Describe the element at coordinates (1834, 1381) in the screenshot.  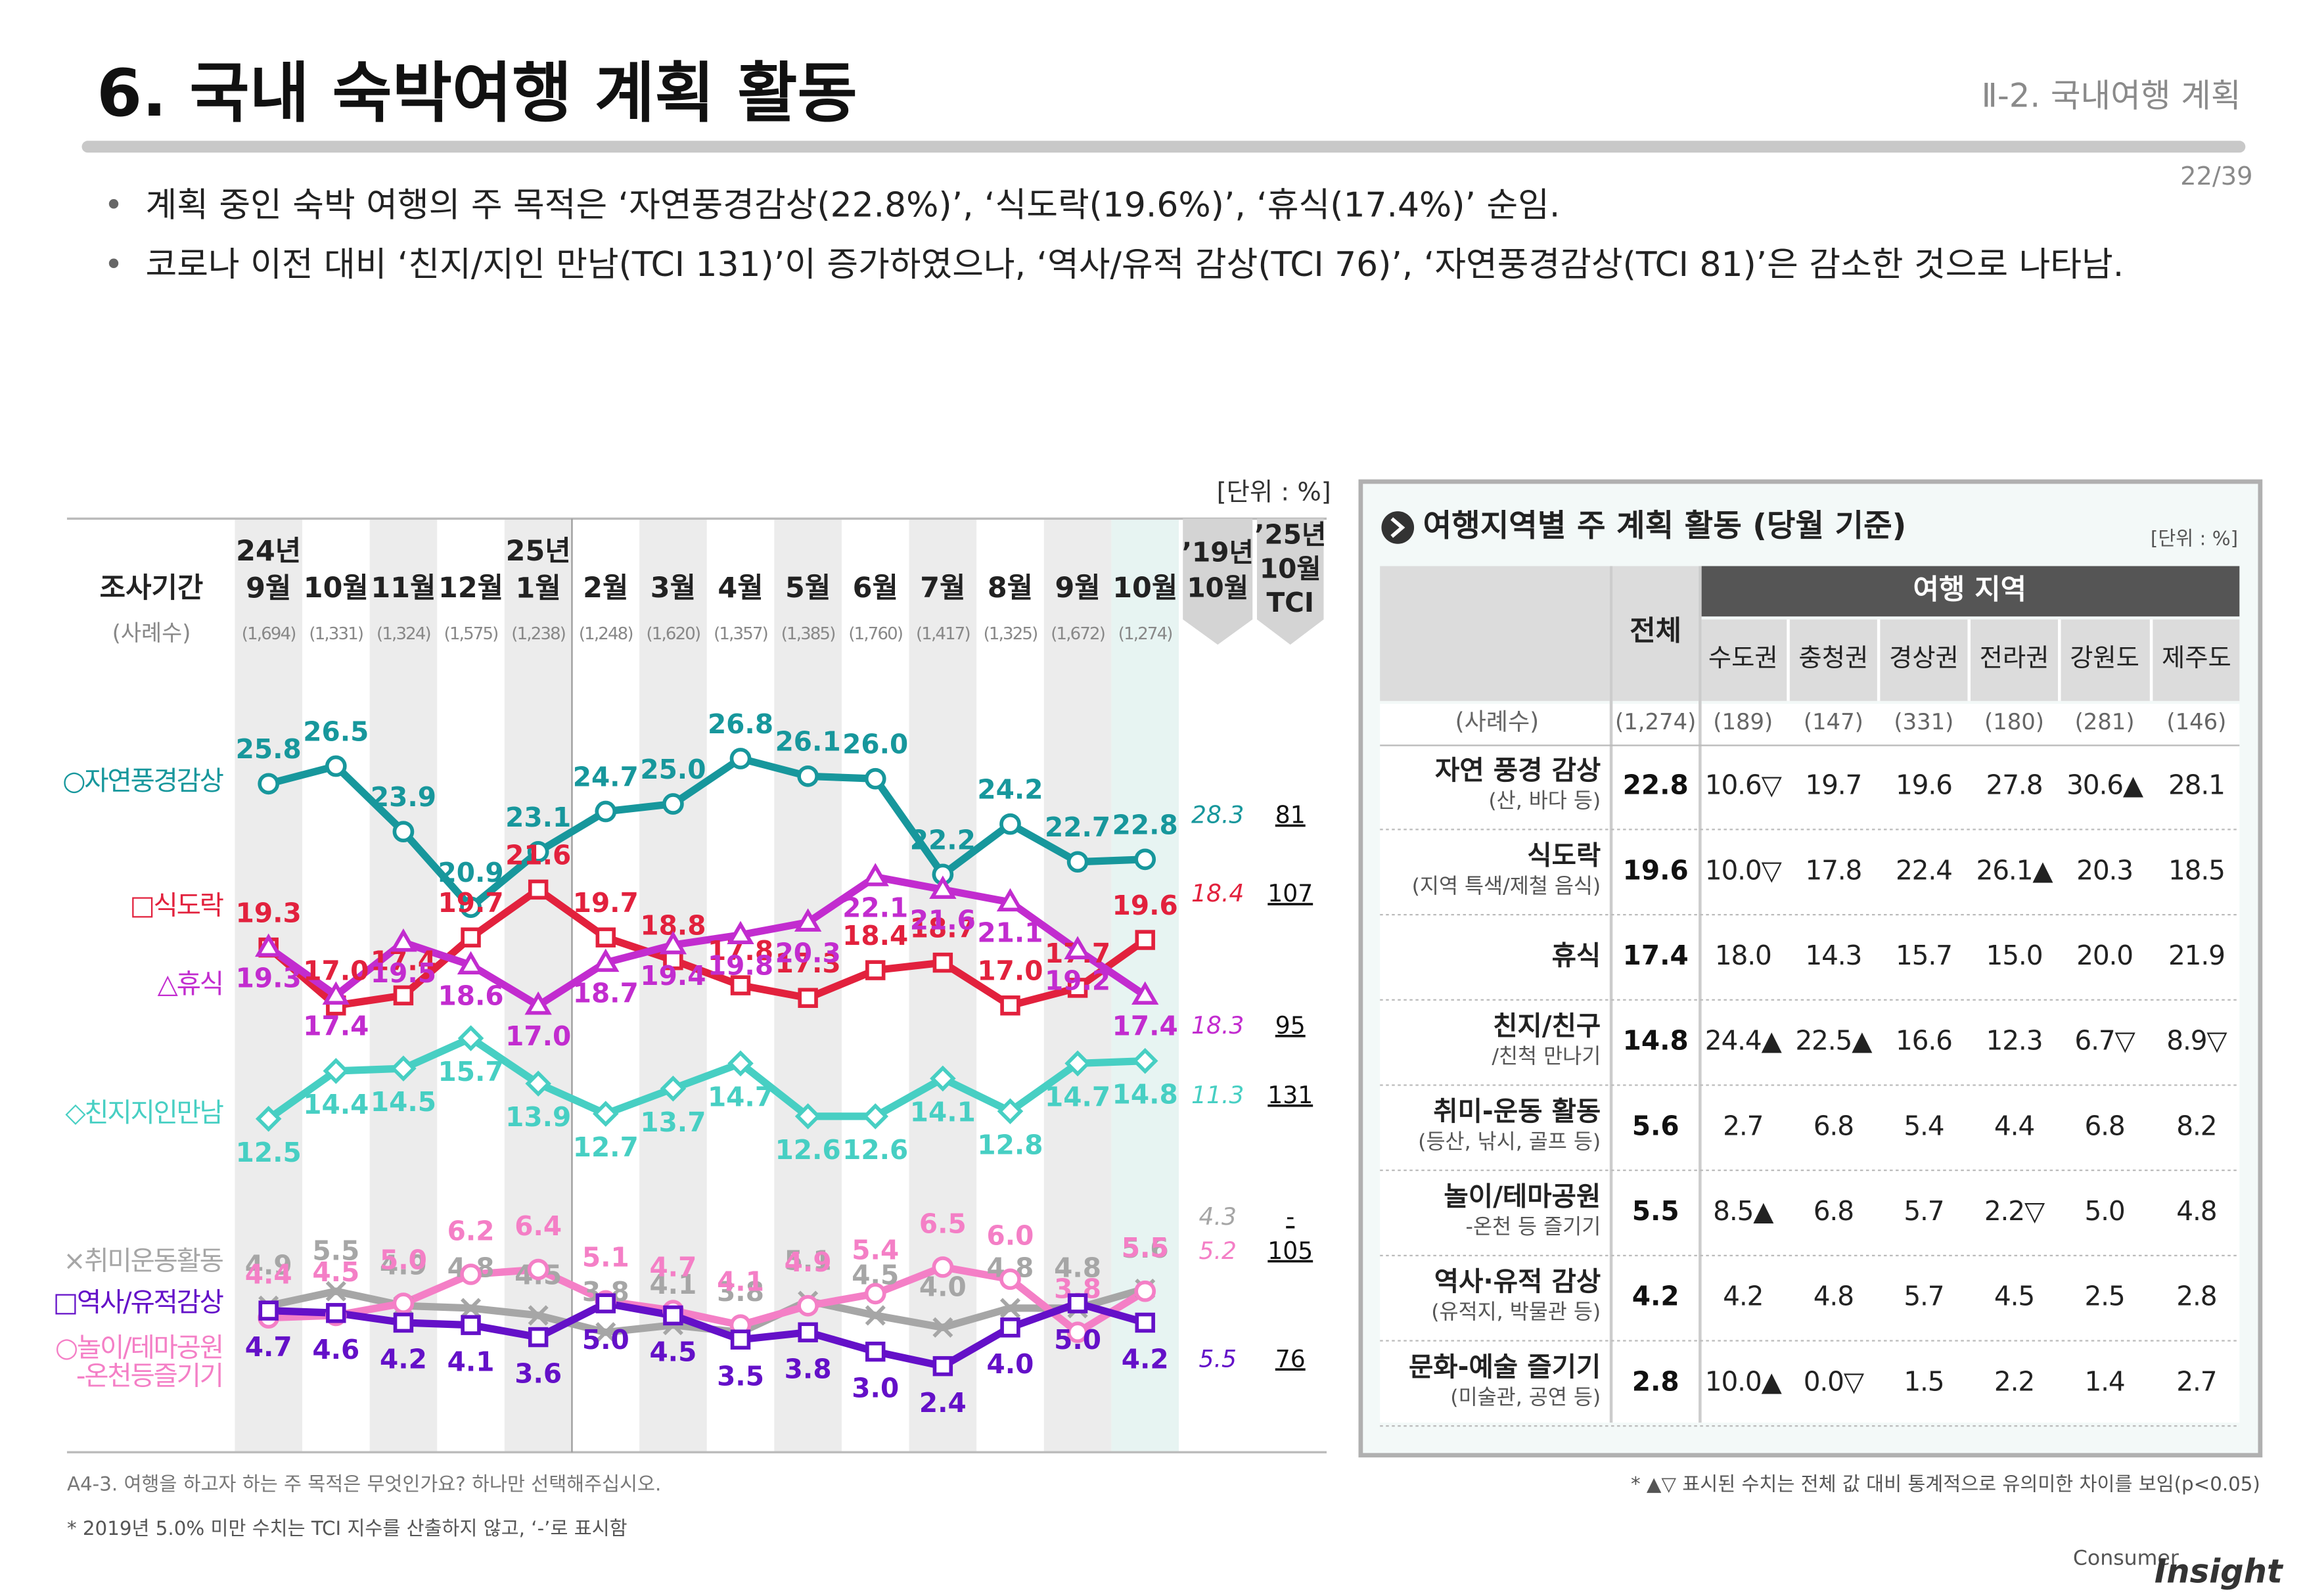
I see `row-cell: 0.0▽` at that location.